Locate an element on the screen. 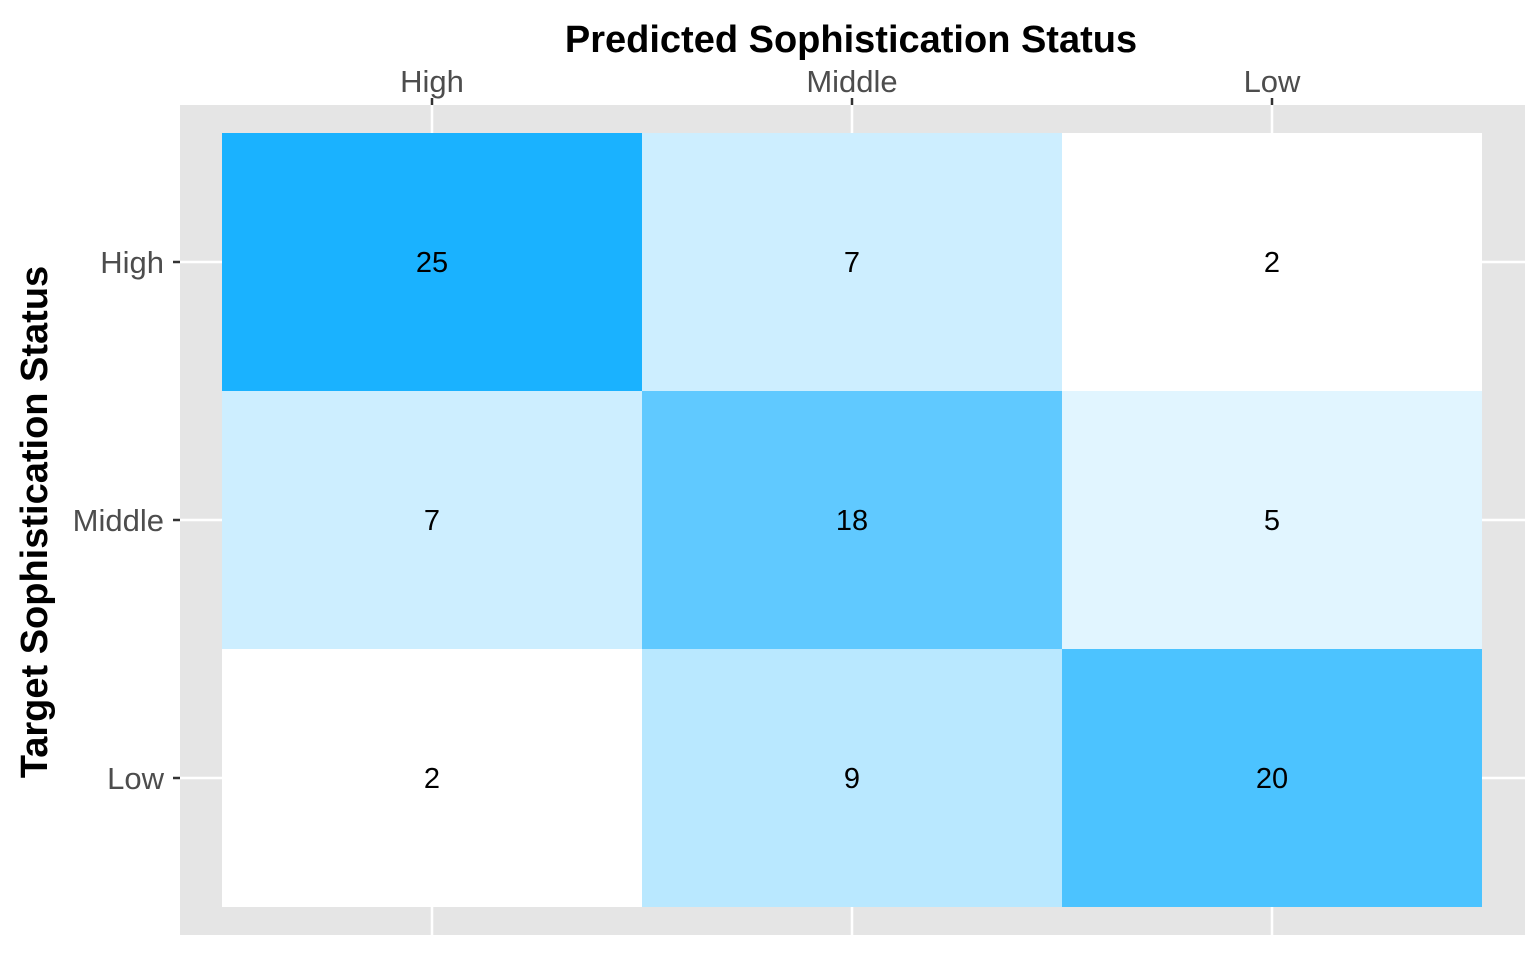  cell-value-label: 25 is located at coordinates (432, 263).